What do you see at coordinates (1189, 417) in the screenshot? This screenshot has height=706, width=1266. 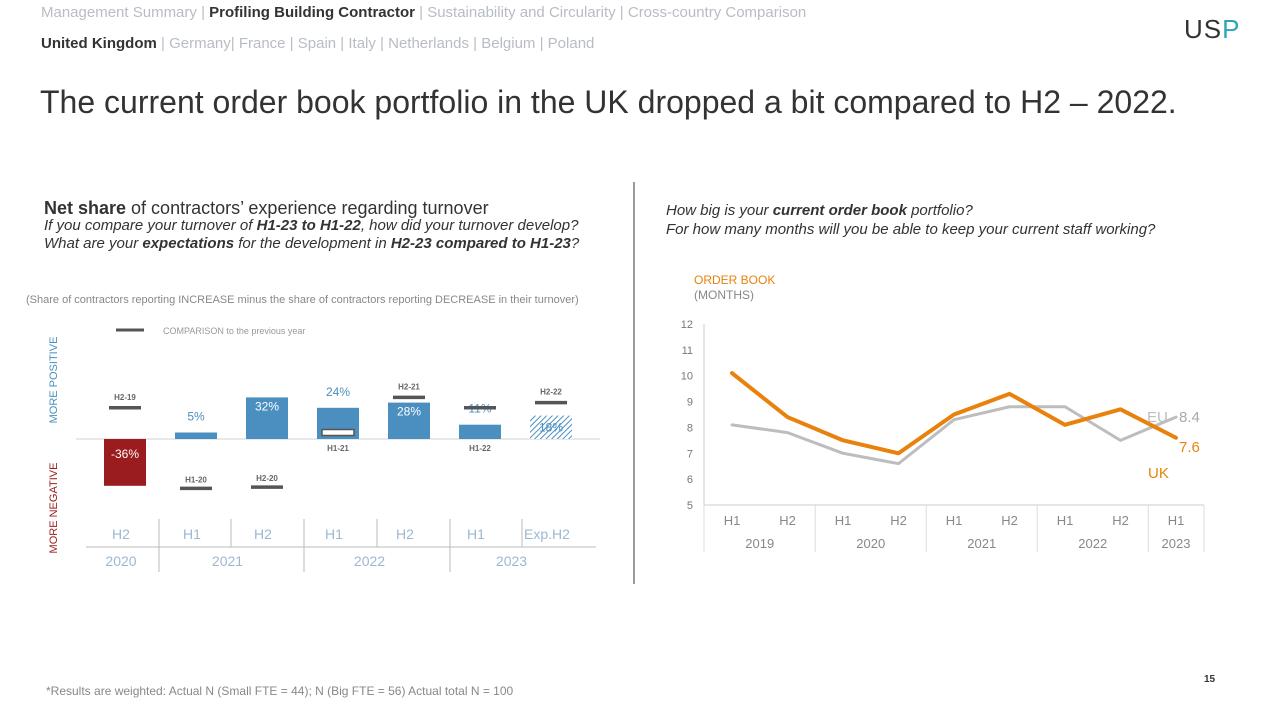 I see `series-end-value-eu: 8.4` at bounding box center [1189, 417].